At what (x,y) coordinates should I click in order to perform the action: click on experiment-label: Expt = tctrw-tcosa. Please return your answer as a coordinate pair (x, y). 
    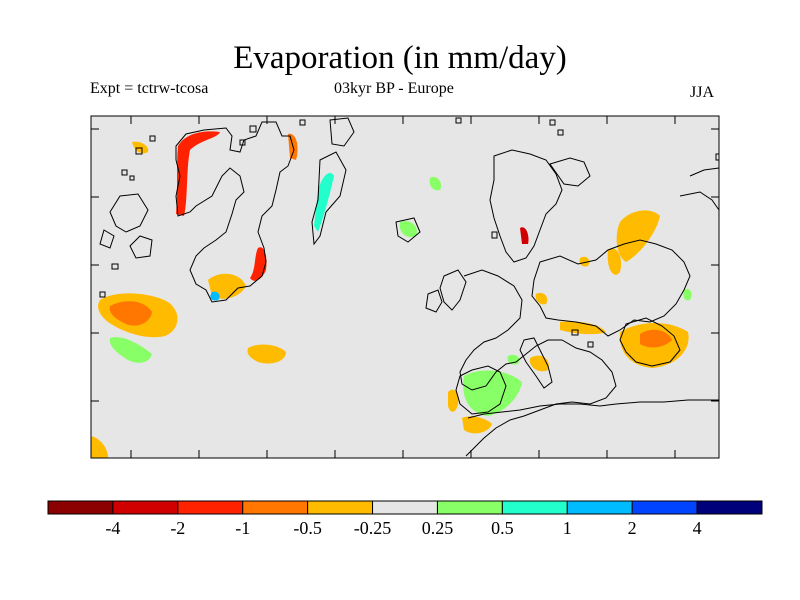
    Looking at the image, I should click on (149, 88).